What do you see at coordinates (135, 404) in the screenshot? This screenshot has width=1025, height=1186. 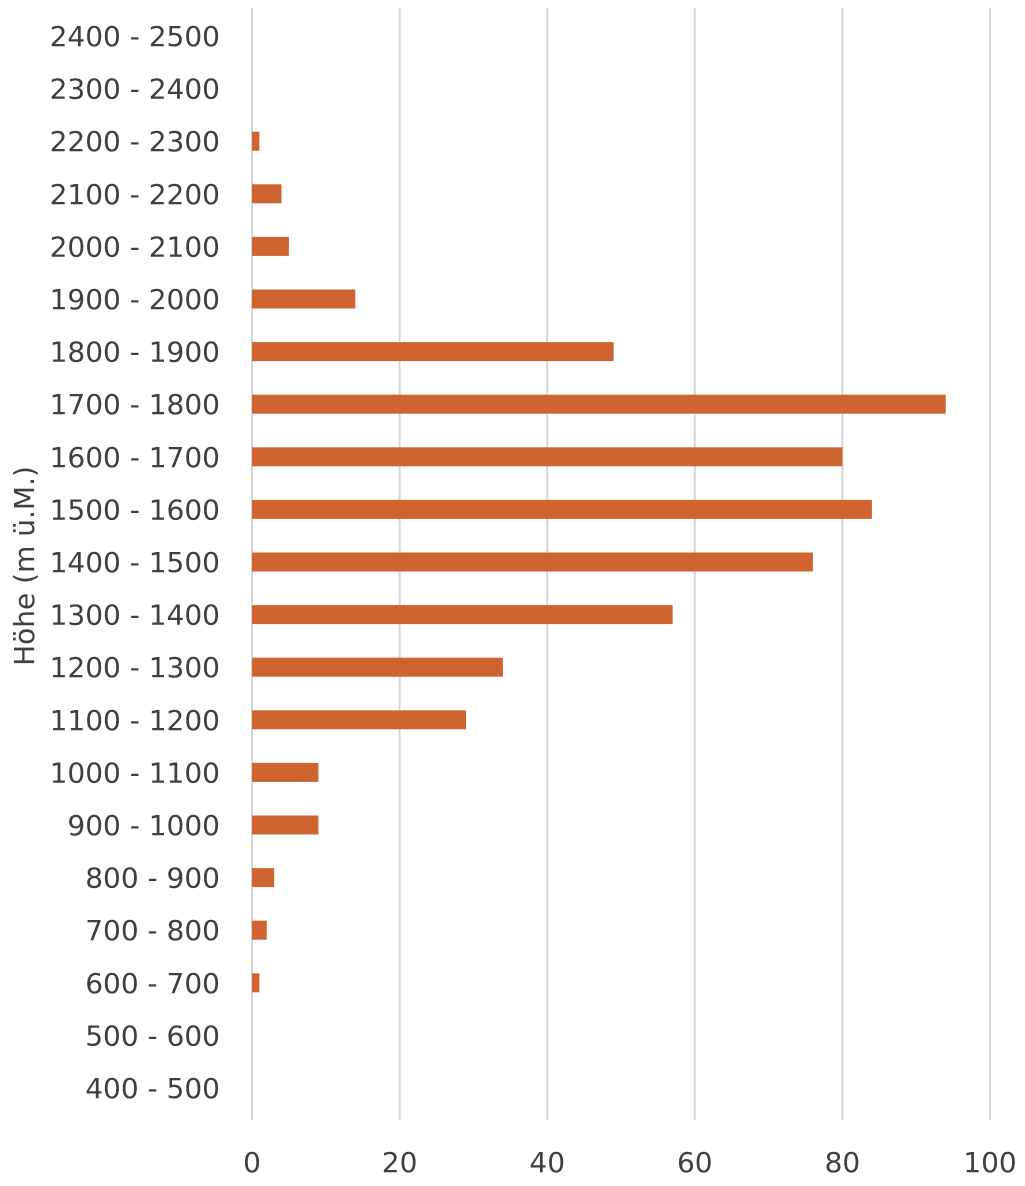 I see `category-label: 1700 - 1800` at bounding box center [135, 404].